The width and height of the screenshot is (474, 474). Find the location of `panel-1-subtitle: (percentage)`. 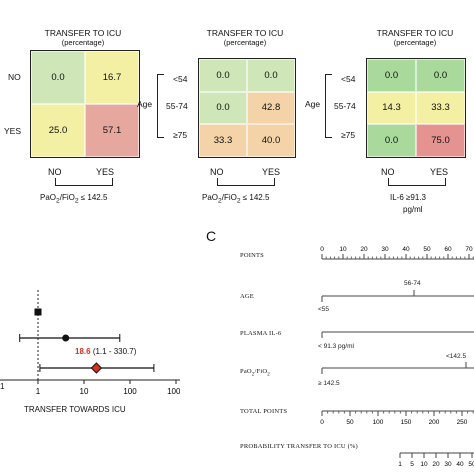

panel-1-subtitle: (percentage) is located at coordinates (83, 42).